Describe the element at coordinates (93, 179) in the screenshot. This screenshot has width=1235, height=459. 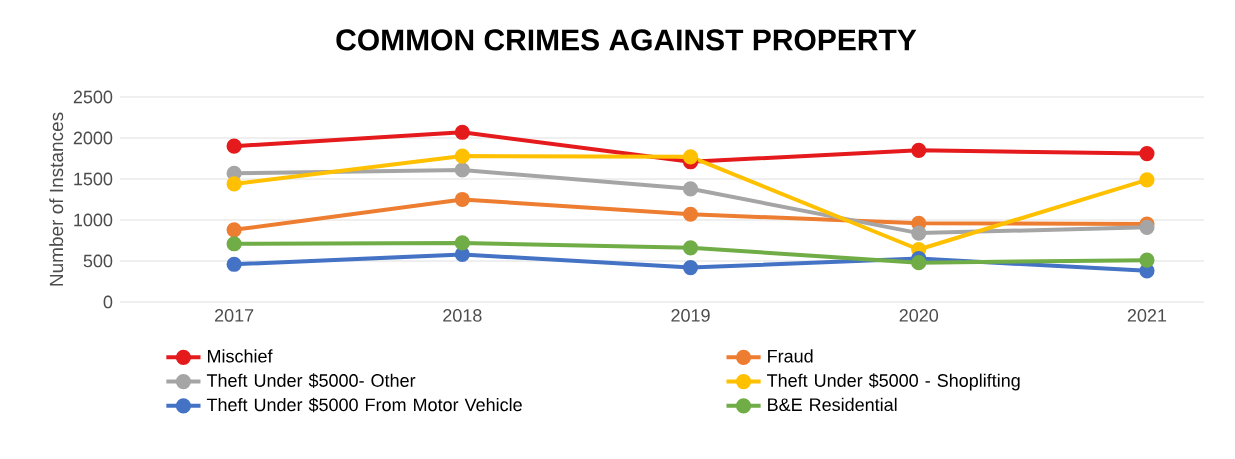
I see `y-tick-label: 1500` at that location.